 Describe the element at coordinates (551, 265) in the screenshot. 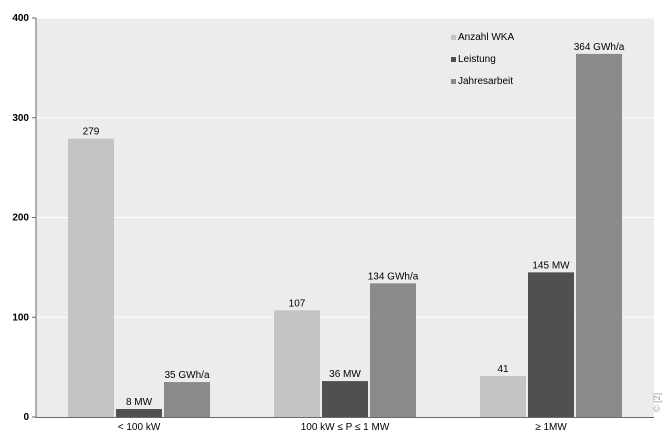

I see `data-label: 145 MW` at that location.